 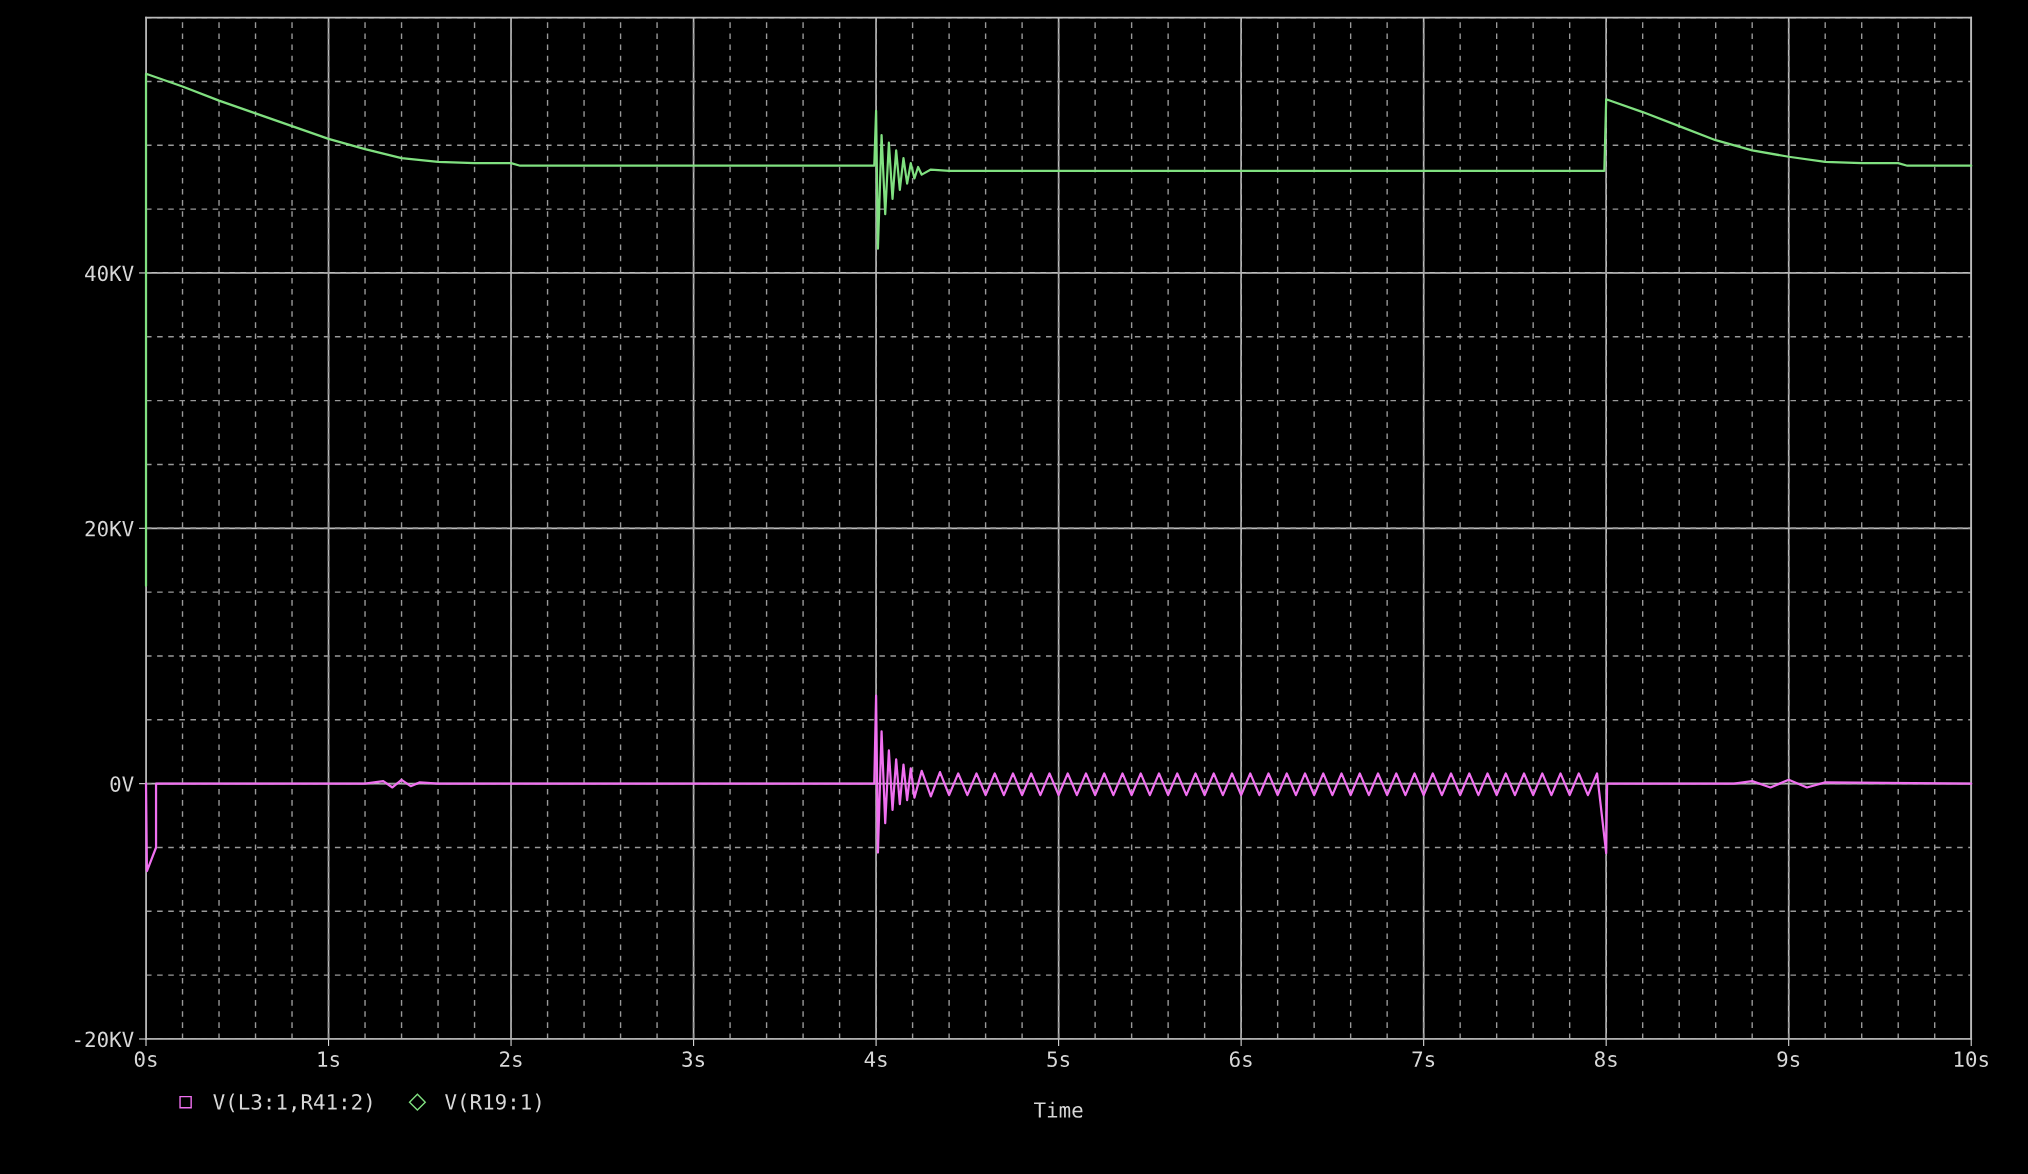 I want to click on x-tick-label: 3s, so click(x=693, y=1059).